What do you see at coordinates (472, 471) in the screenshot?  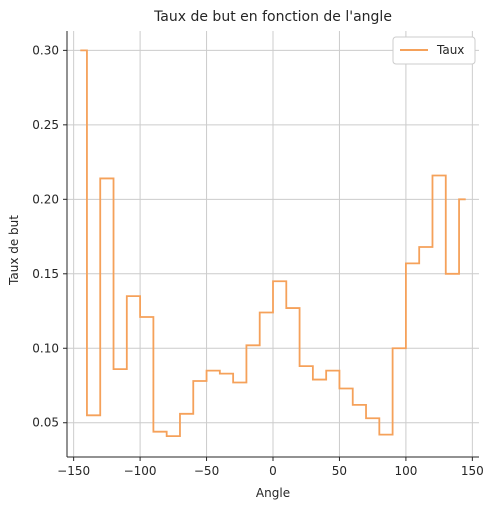 I see `x-tick-label: 150` at bounding box center [472, 471].